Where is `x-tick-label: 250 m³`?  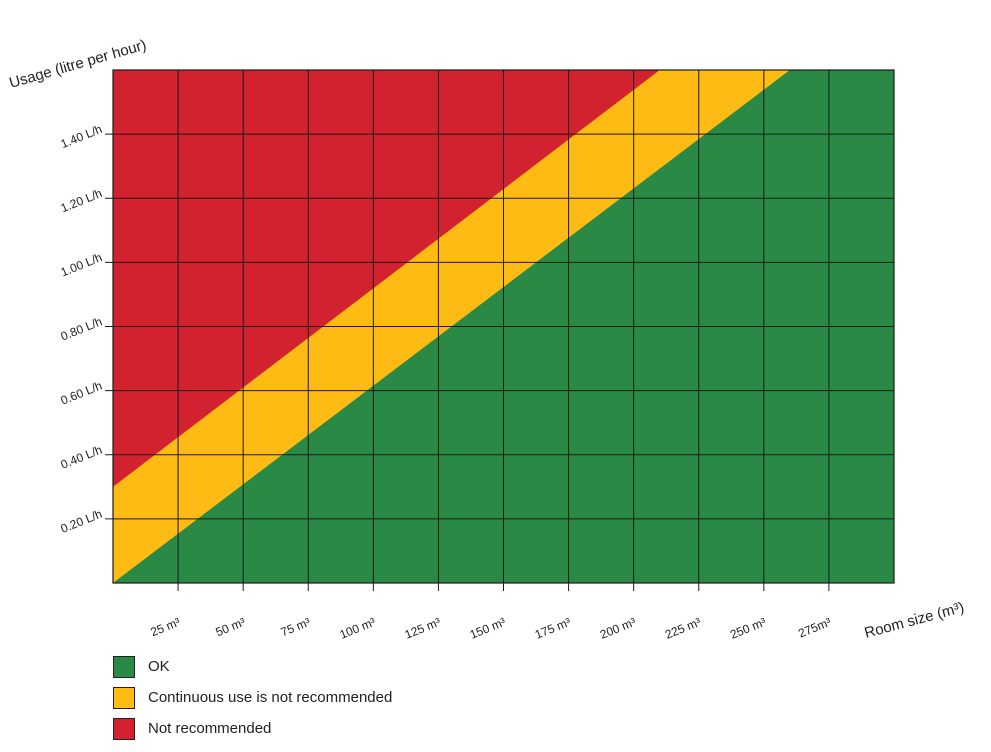 x-tick-label: 250 m³ is located at coordinates (748, 628).